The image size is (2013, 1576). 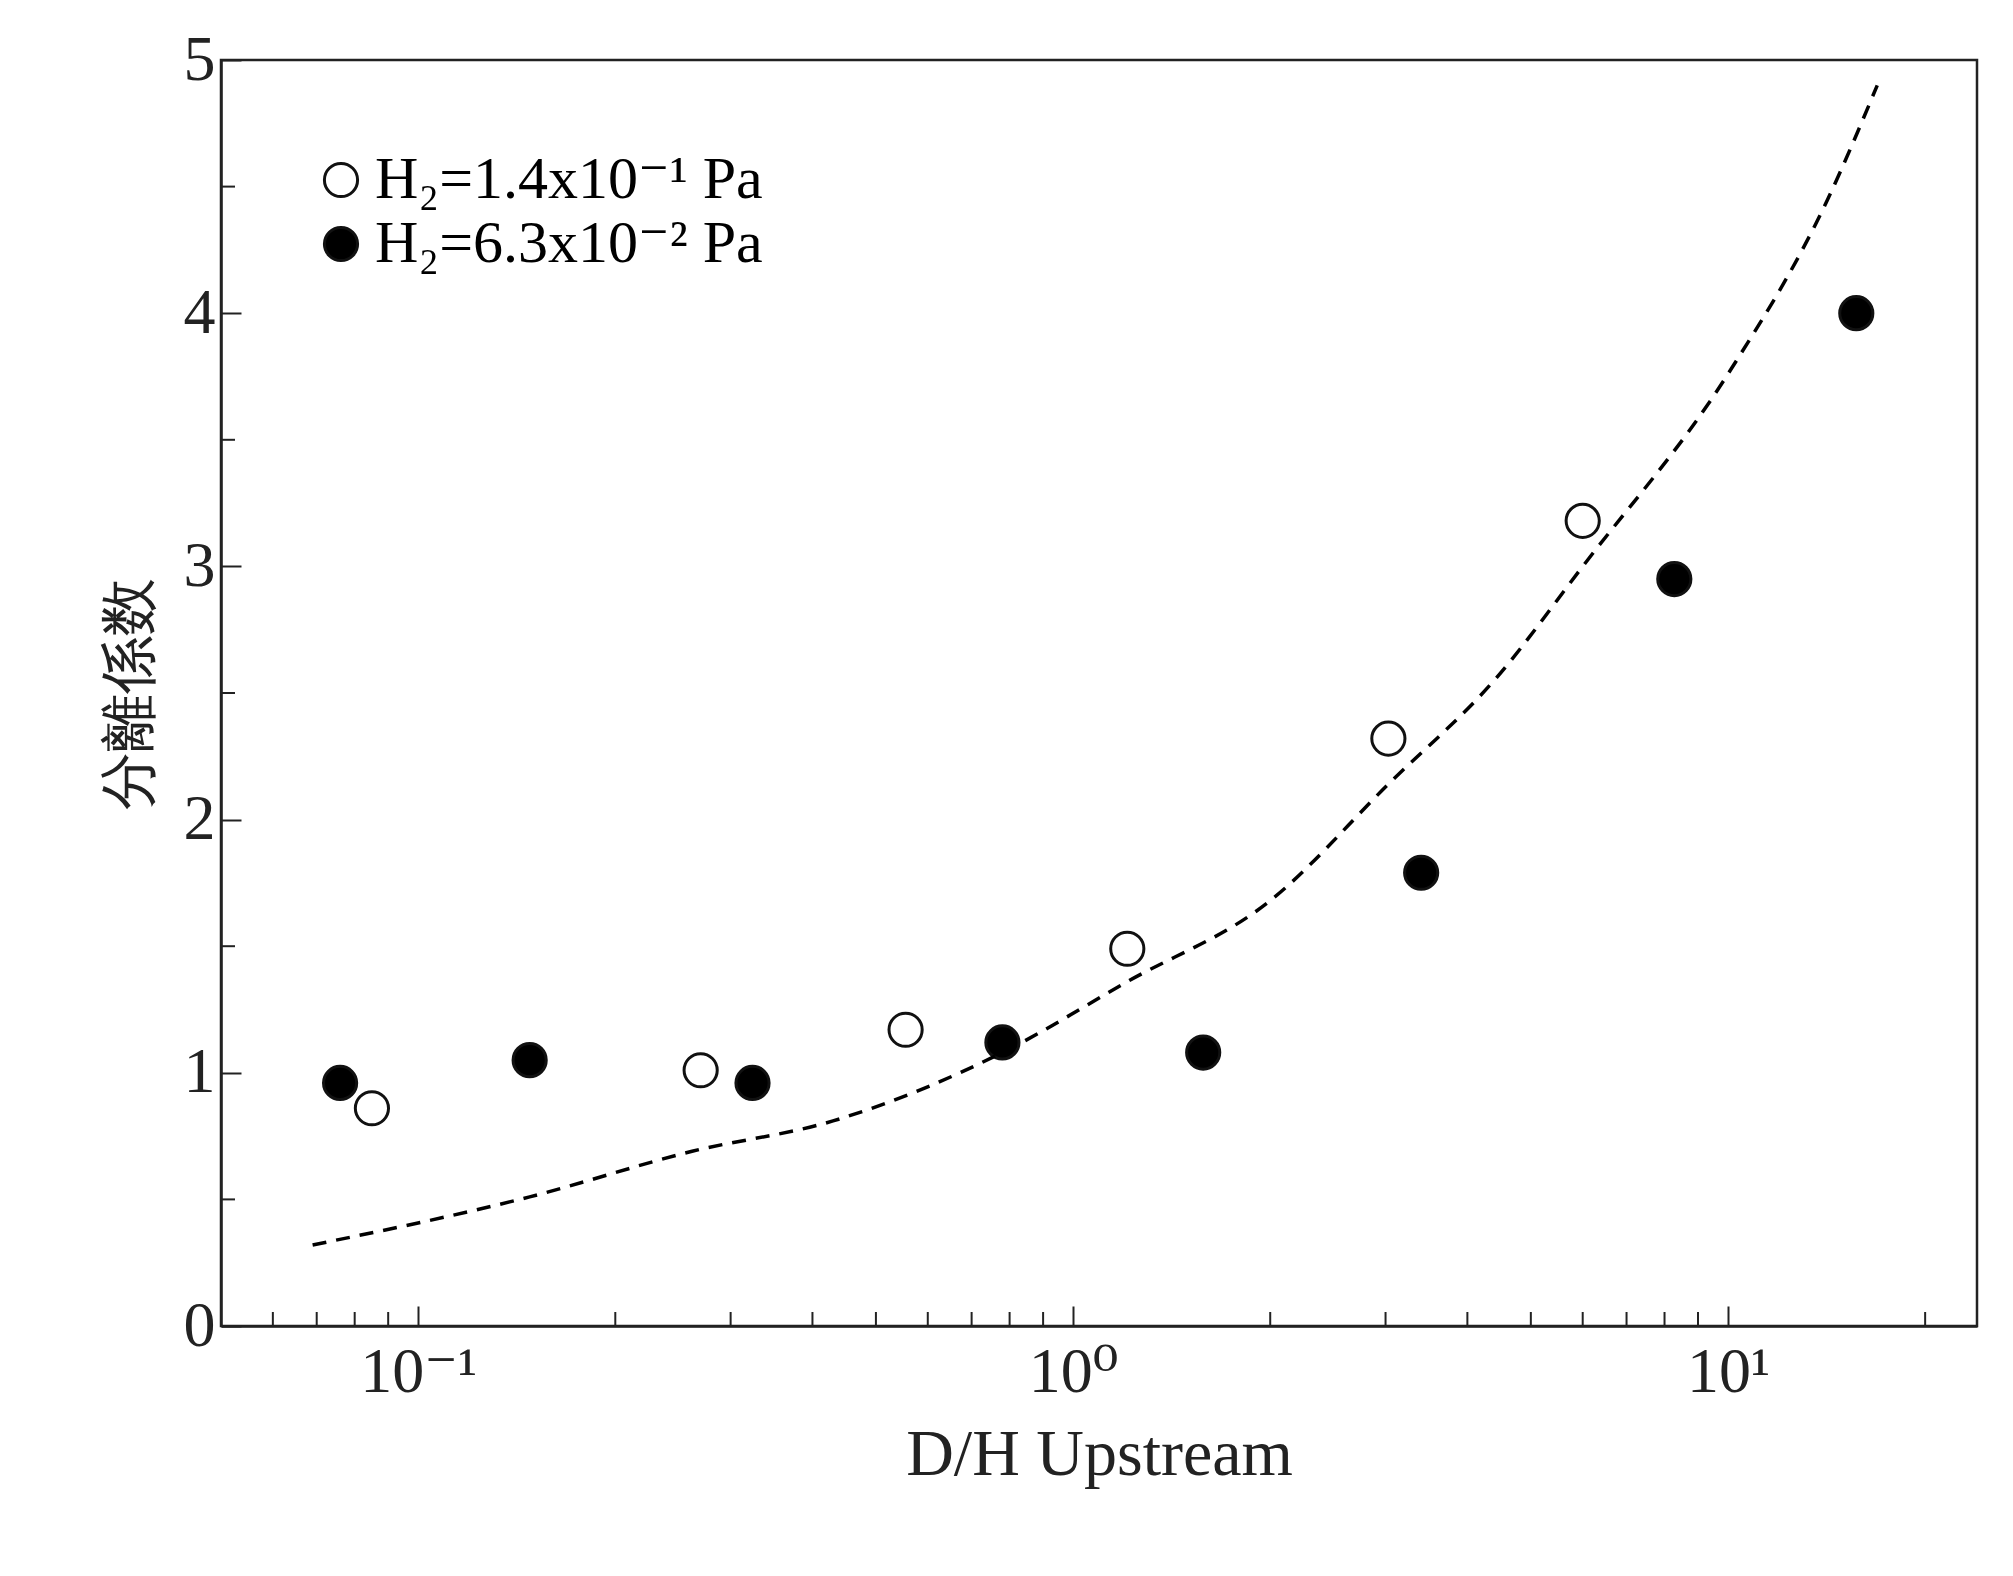 I want to click on y-tick-label: 5, so click(x=199, y=58).